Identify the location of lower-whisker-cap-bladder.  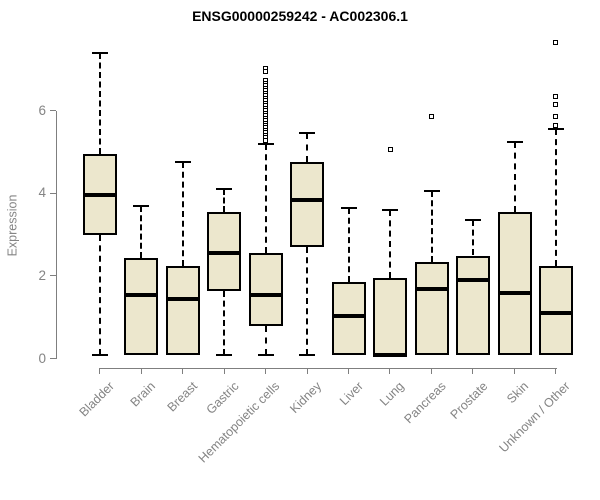
(100, 354).